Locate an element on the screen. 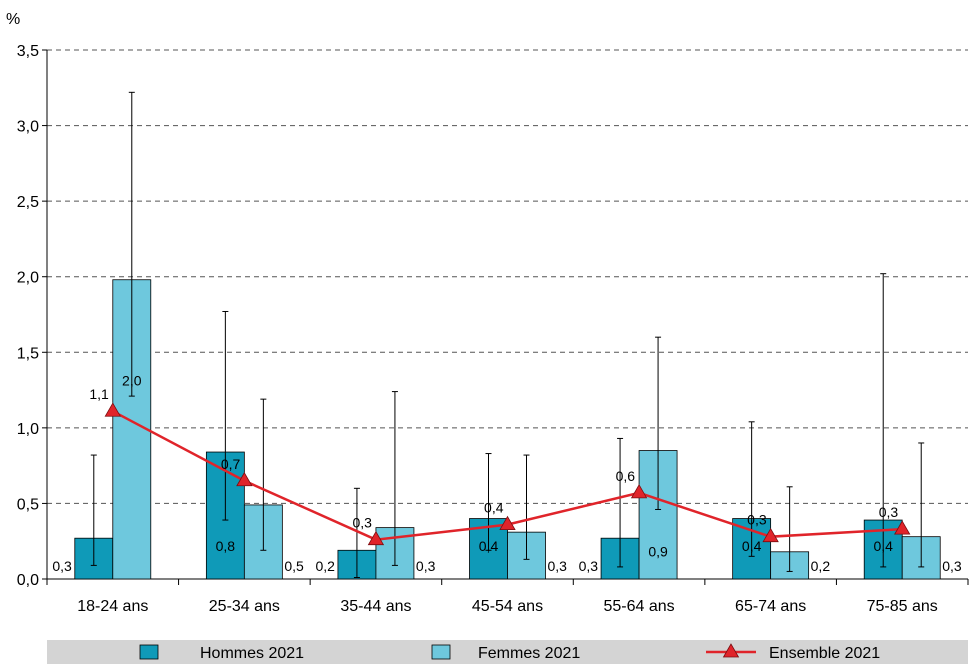 The width and height of the screenshot is (972, 669). x-tick-label: 45-54 ans is located at coordinates (507, 606).